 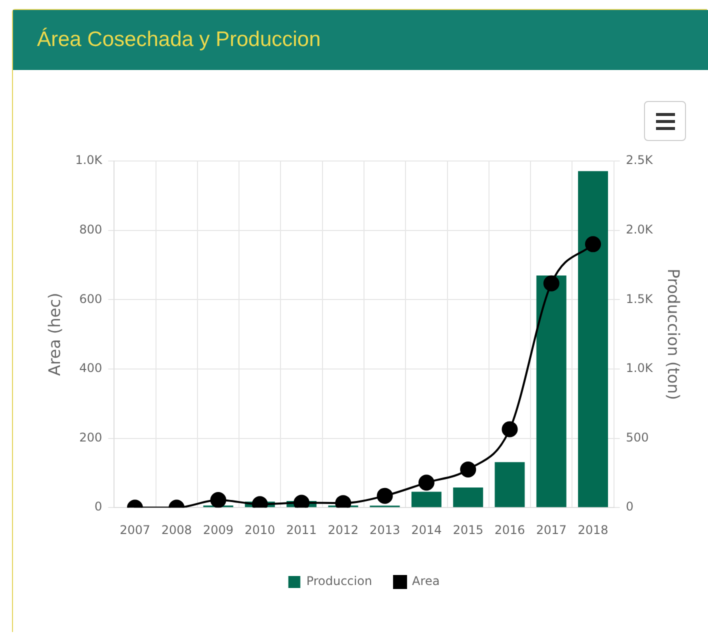 What do you see at coordinates (637, 437) in the screenshot?
I see `y2-tick-label: 500` at bounding box center [637, 437].